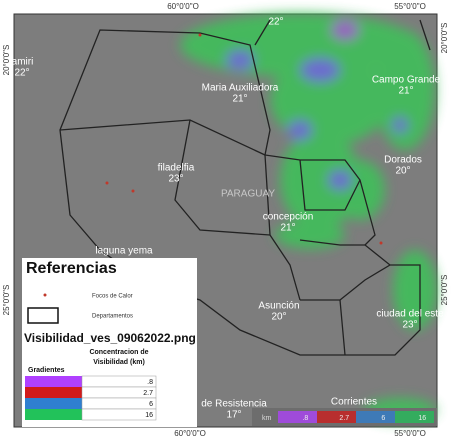 The width and height of the screenshot is (453, 445). I want to click on city-name: Asunción, so click(278, 306).